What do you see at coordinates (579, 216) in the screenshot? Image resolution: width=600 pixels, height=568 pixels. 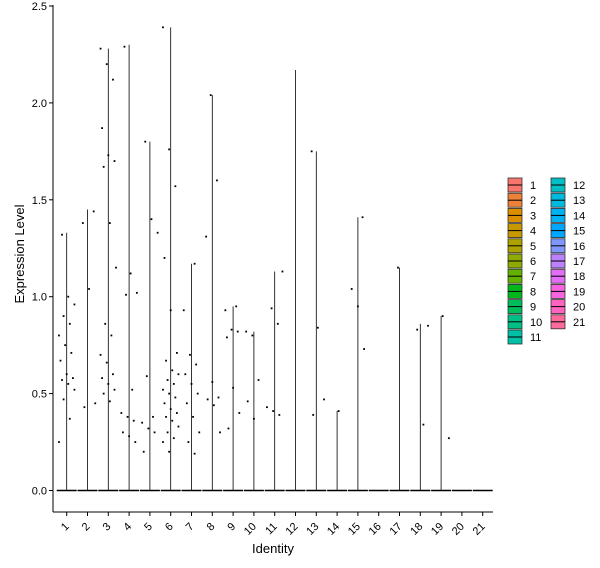 I see `legend-label: 14` at bounding box center [579, 216].